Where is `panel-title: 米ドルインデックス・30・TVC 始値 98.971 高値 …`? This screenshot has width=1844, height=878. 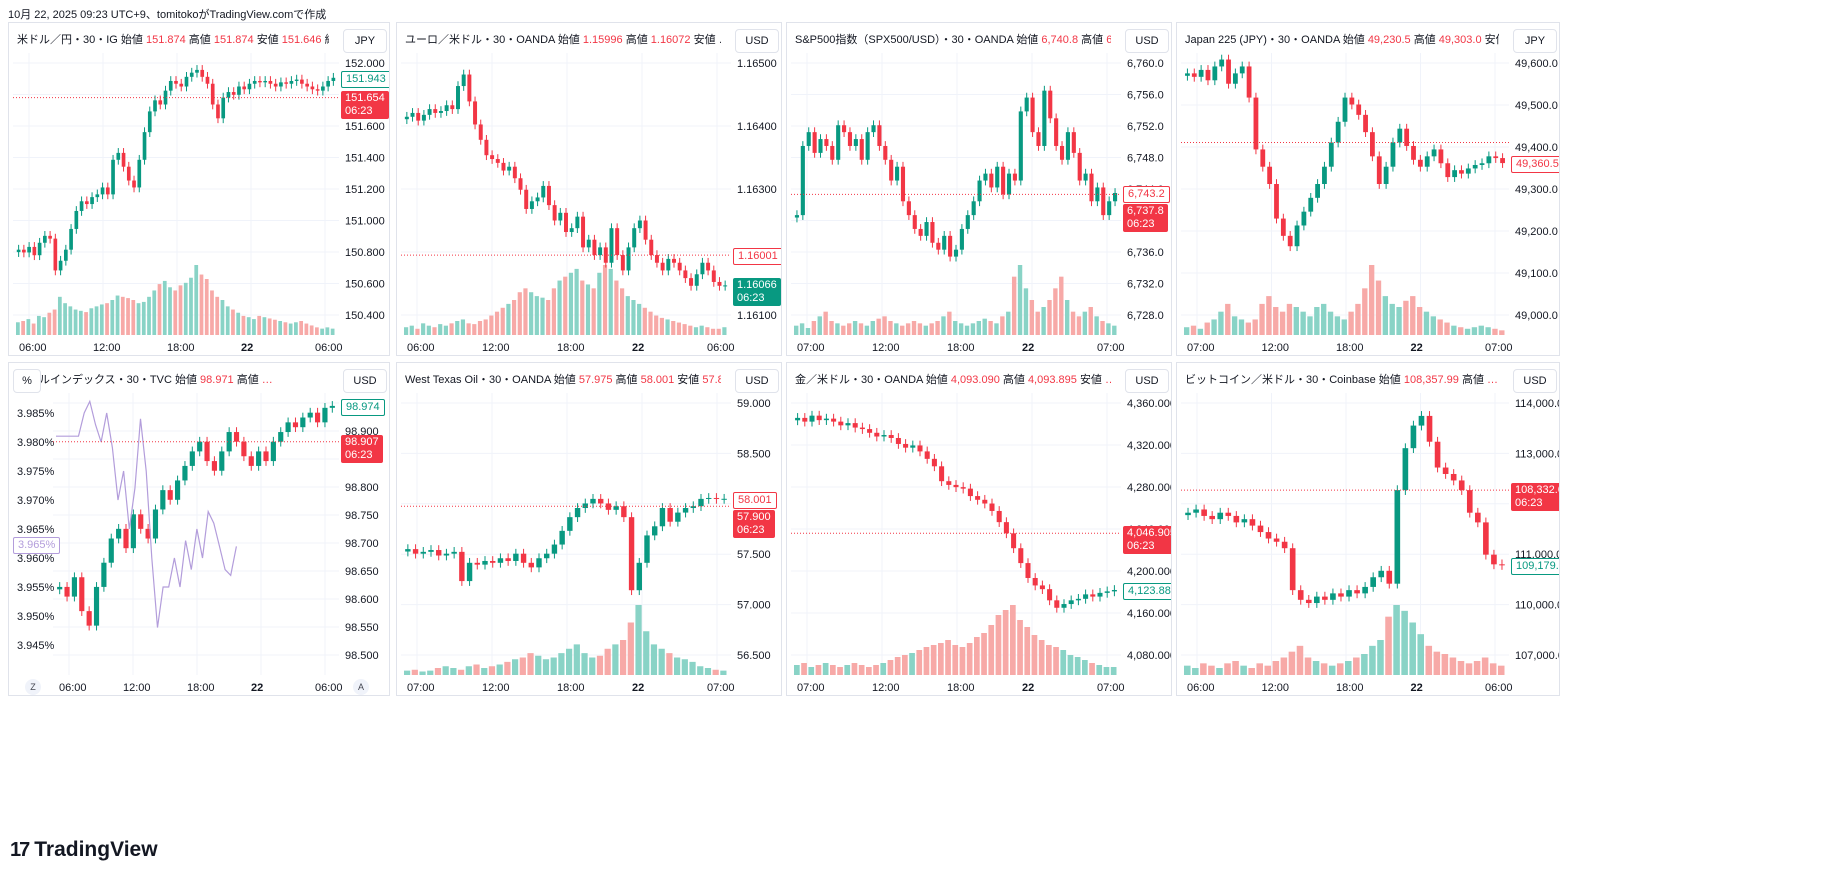
panel-title: 米ドルインデックス・30・TVC 始値 98.971 高値 … is located at coordinates (145, 379).